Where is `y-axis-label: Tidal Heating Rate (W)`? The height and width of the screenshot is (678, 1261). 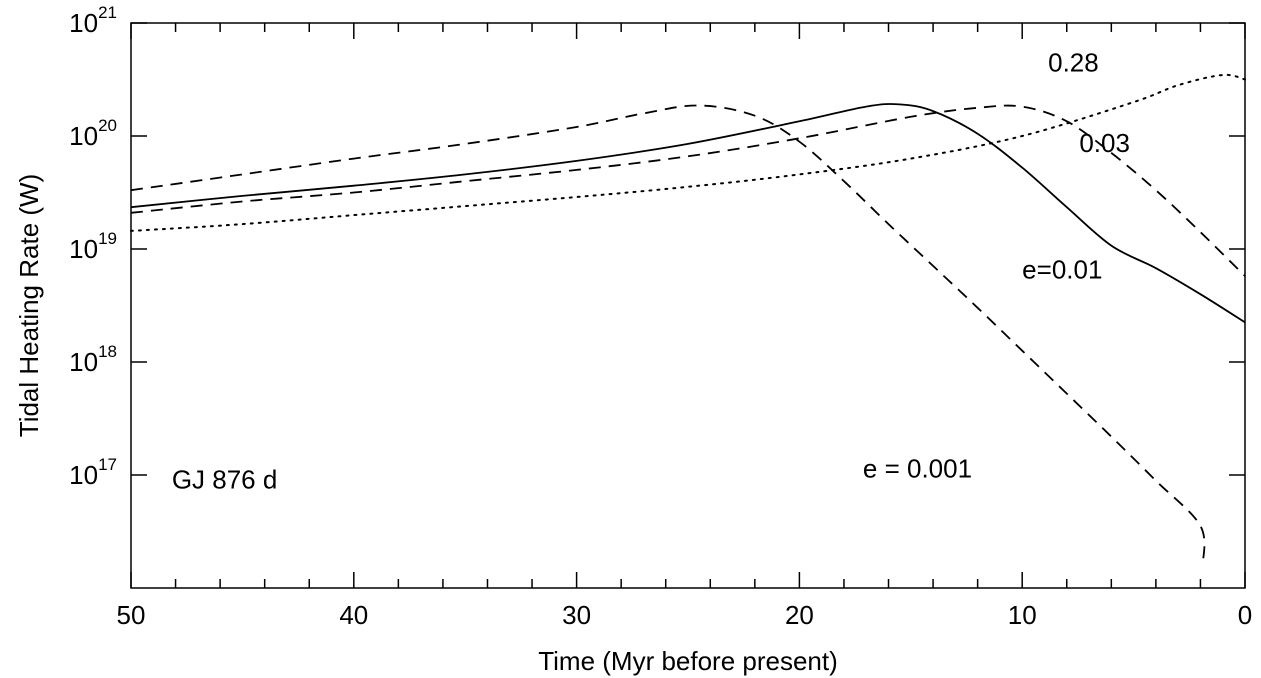 y-axis-label: Tidal Heating Rate (W) is located at coordinates (29, 305).